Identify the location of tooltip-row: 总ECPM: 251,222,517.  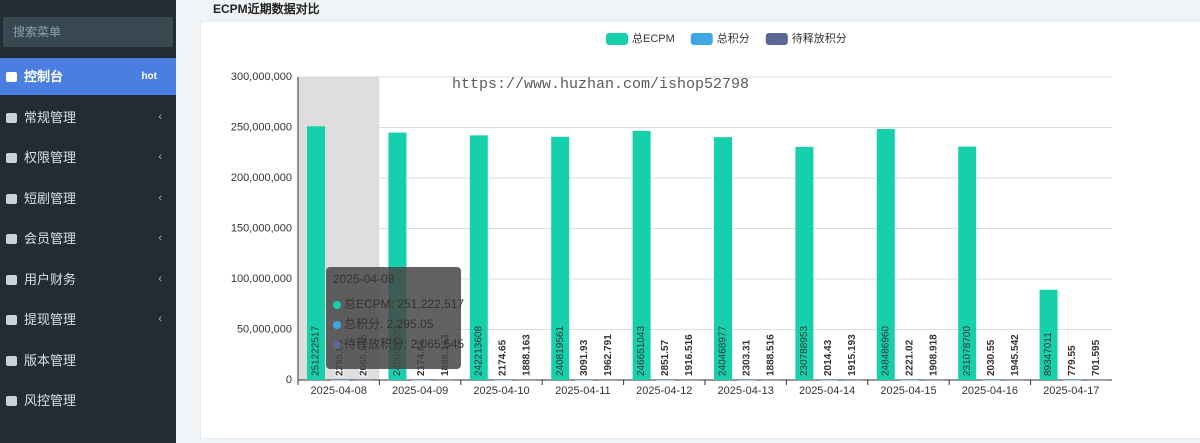
(404, 304).